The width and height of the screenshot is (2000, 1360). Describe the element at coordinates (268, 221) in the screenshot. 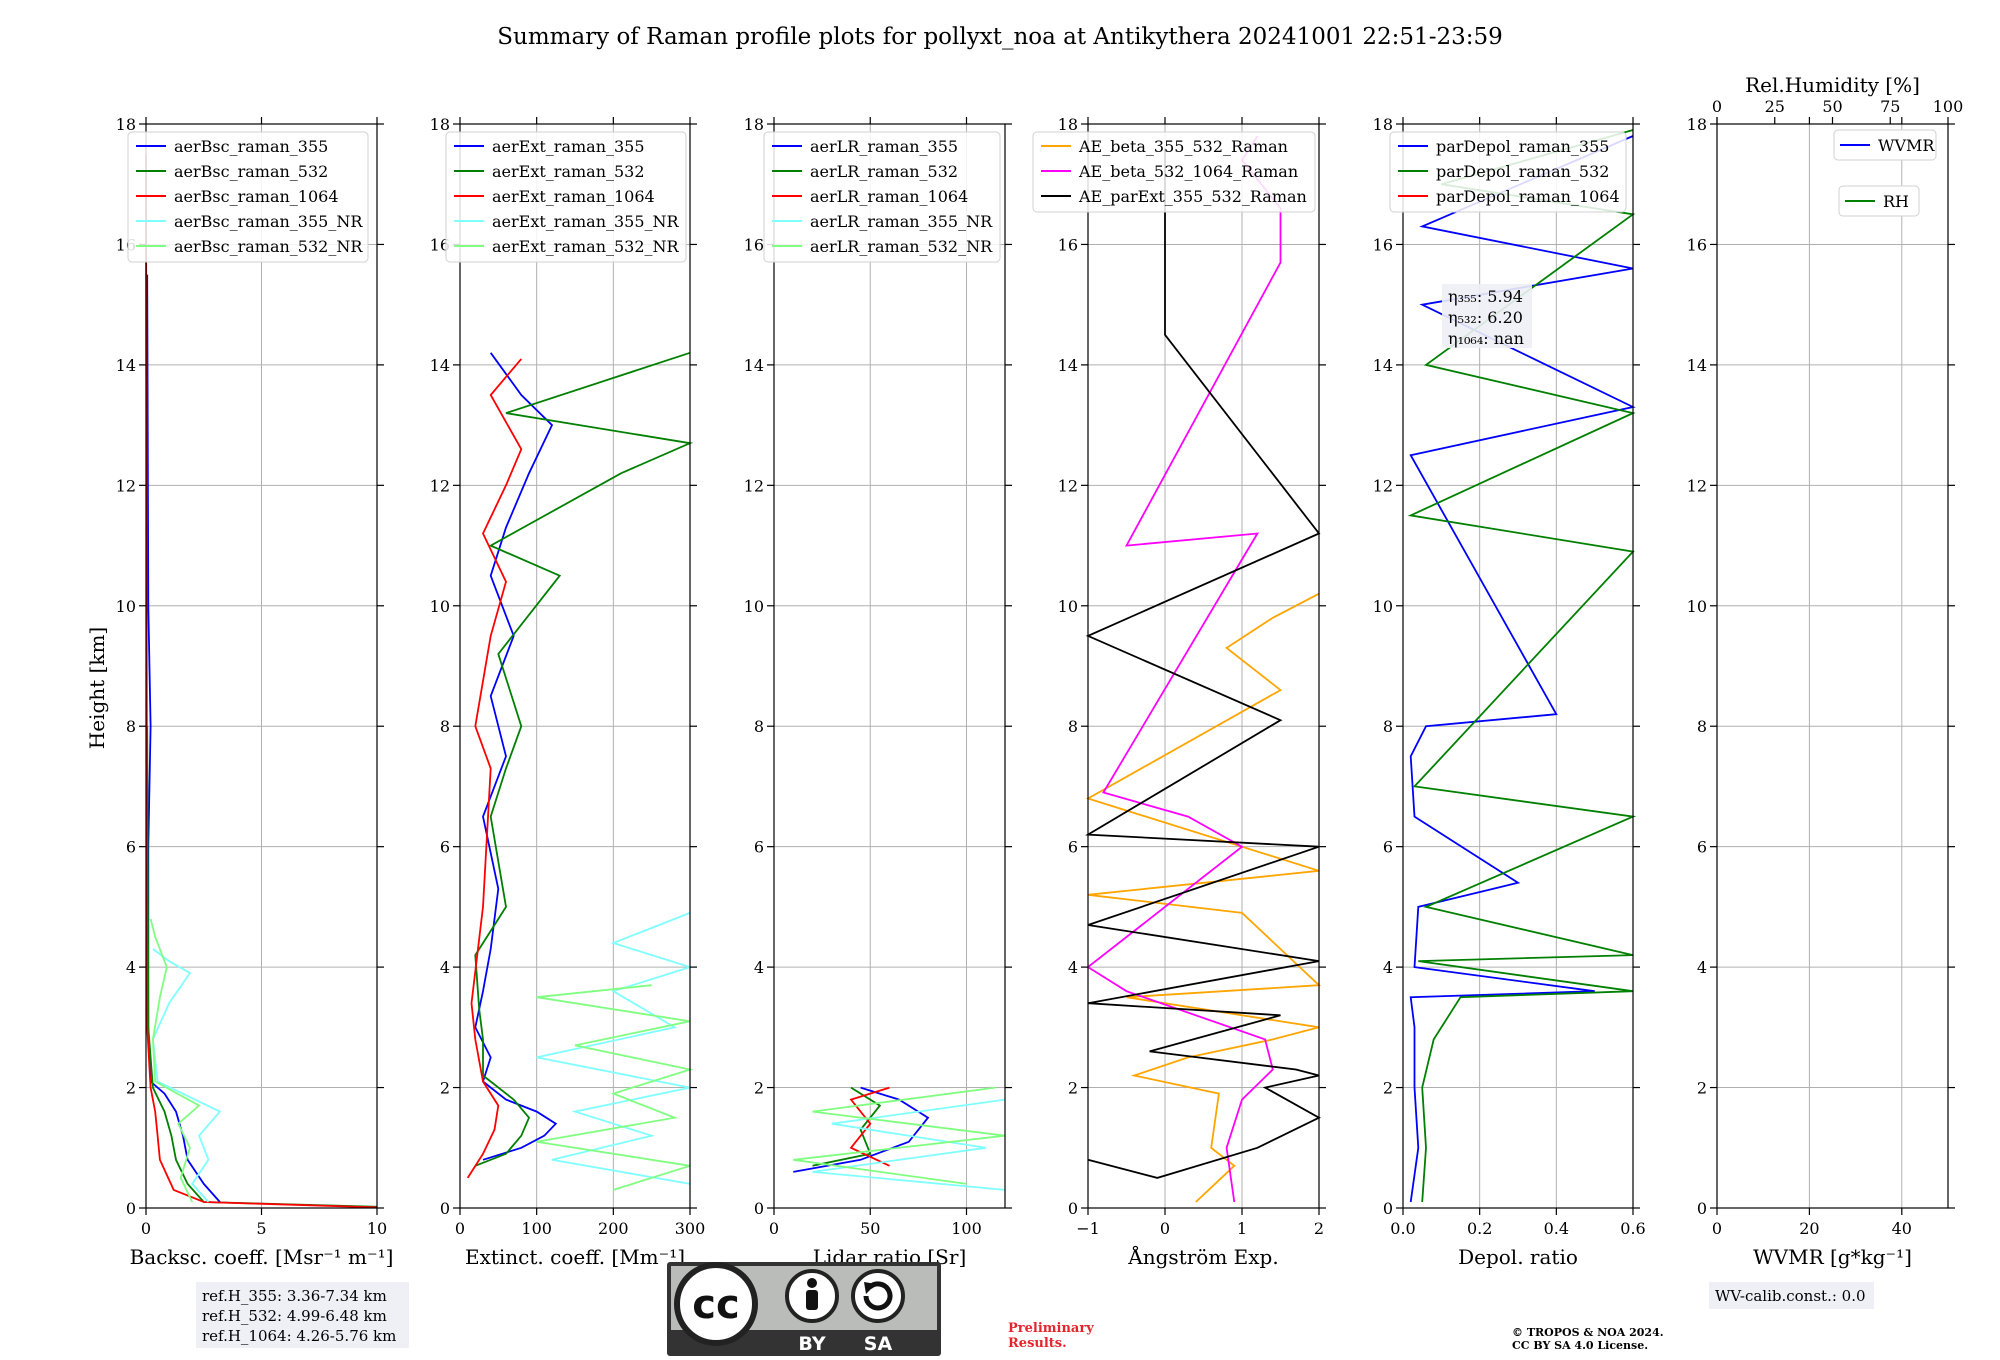

I see `bsc-legend-label-3: aerBsc_raman_355_NR` at that location.